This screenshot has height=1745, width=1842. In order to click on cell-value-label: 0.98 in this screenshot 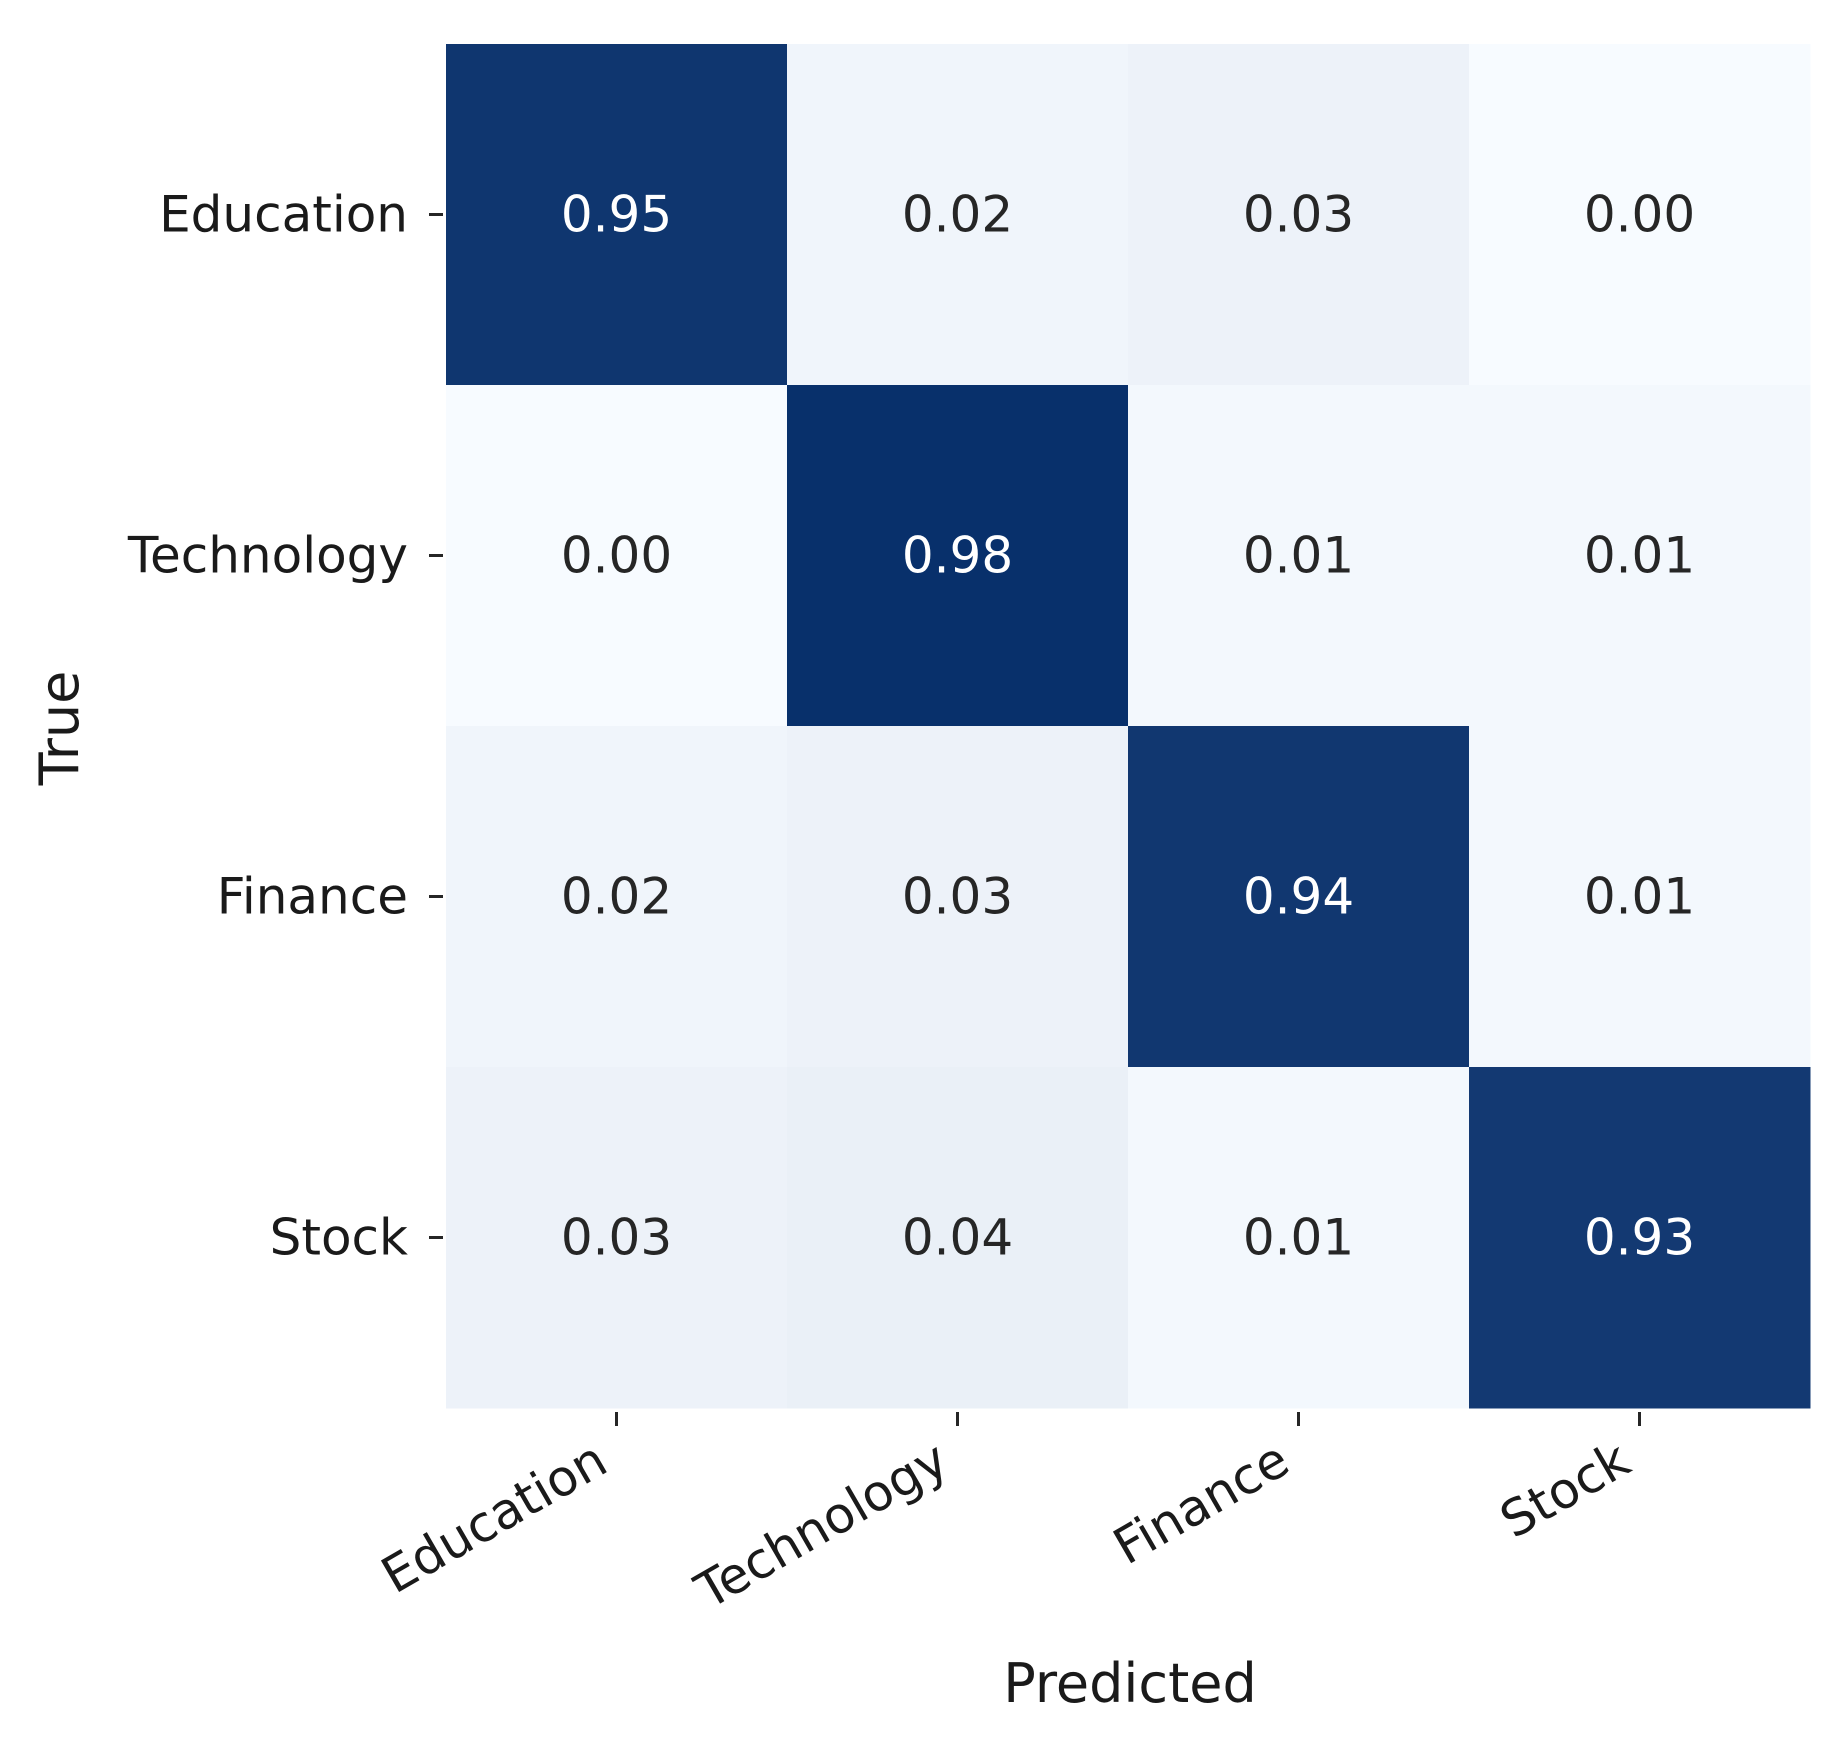, I will do `click(957, 556)`.